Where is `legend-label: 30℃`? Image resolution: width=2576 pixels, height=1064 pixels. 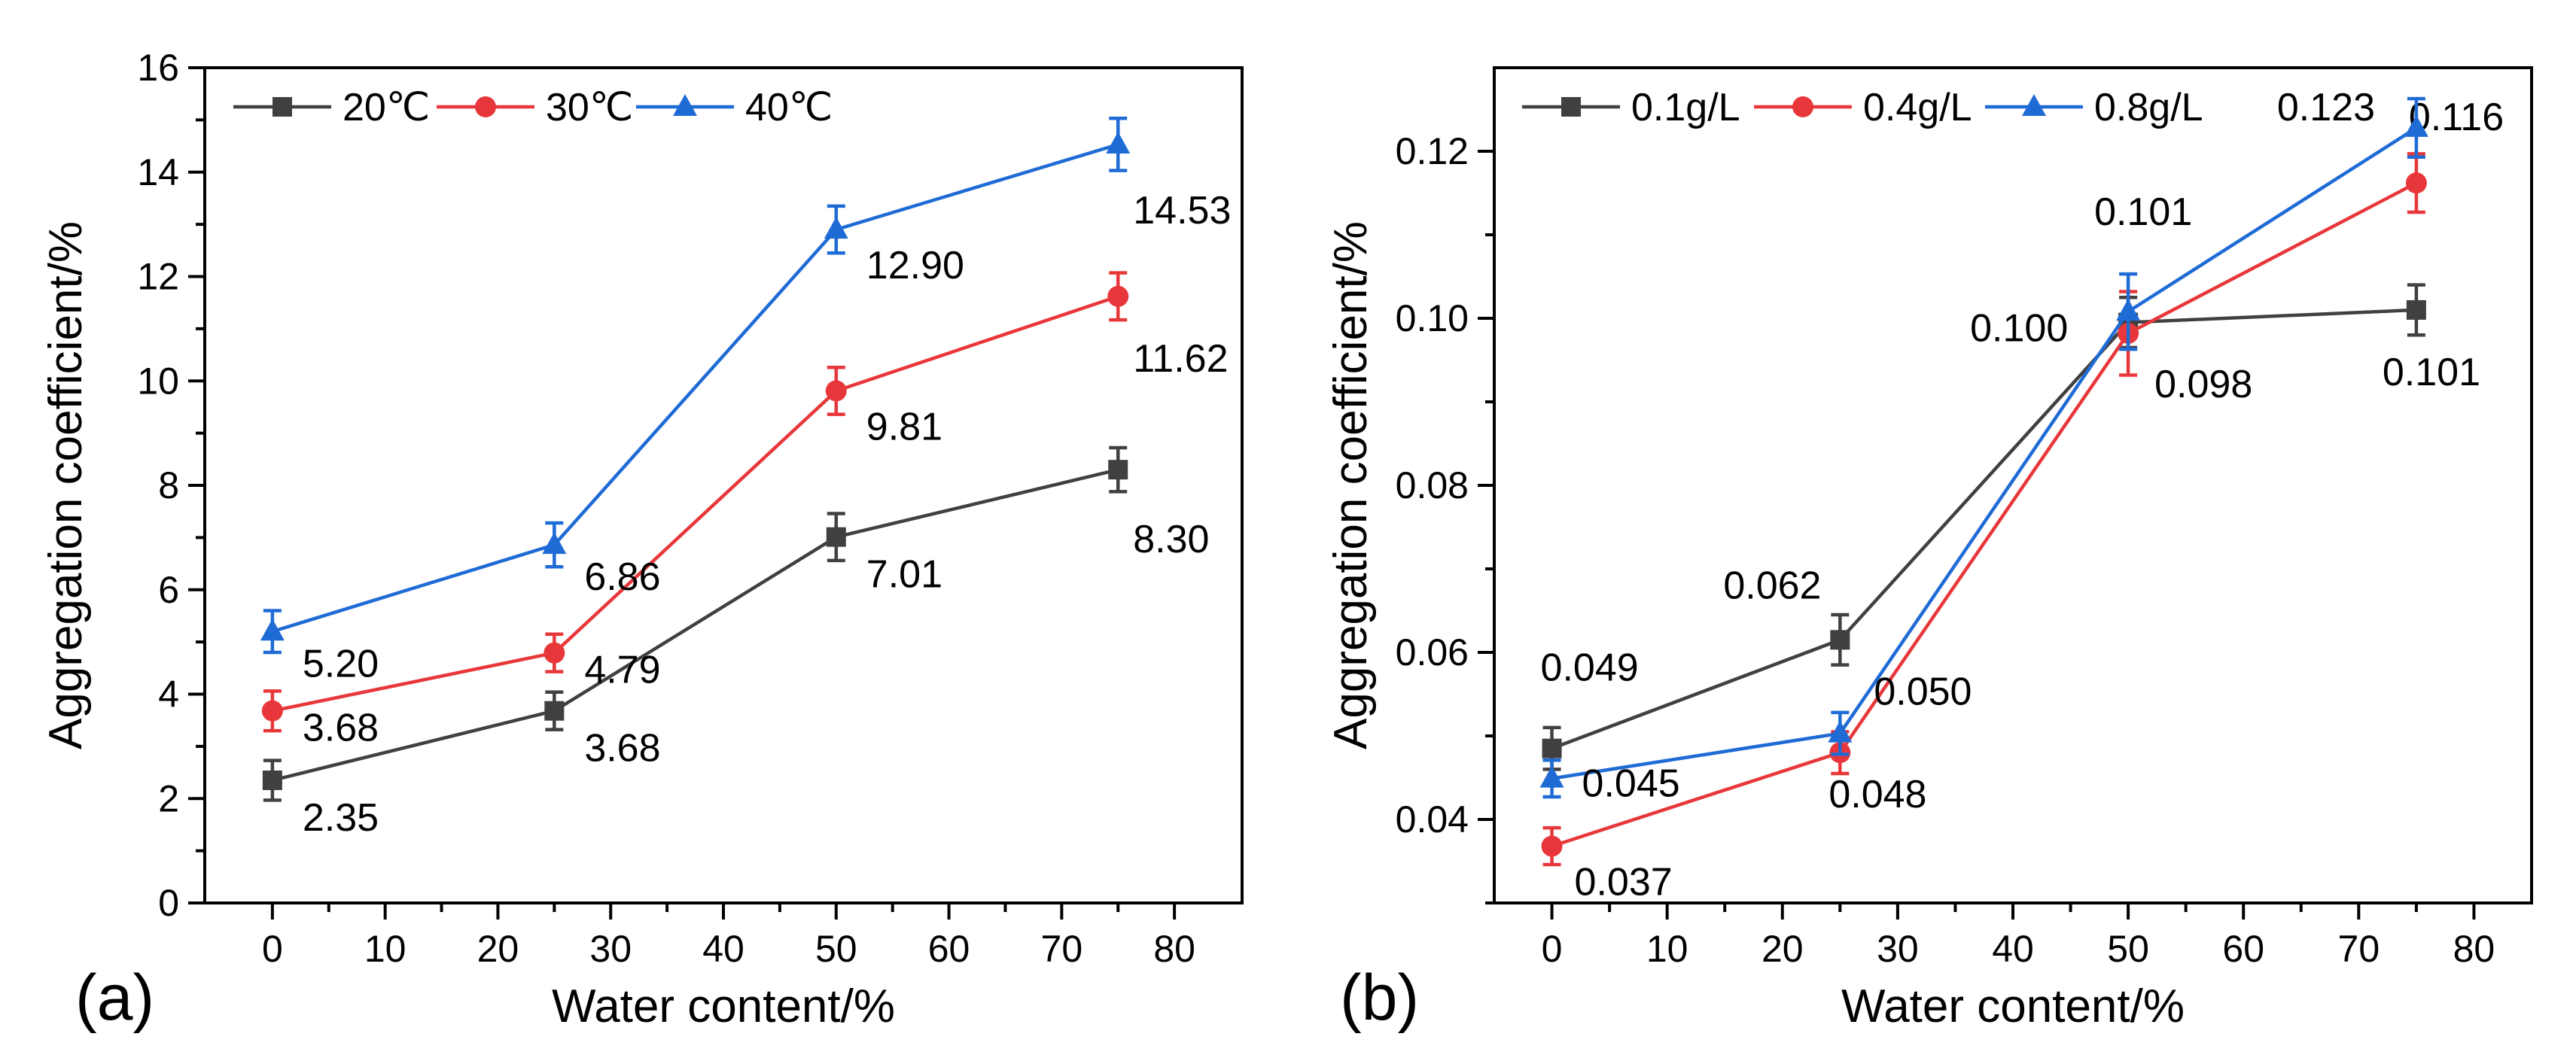
legend-label: 30℃ is located at coordinates (589, 107).